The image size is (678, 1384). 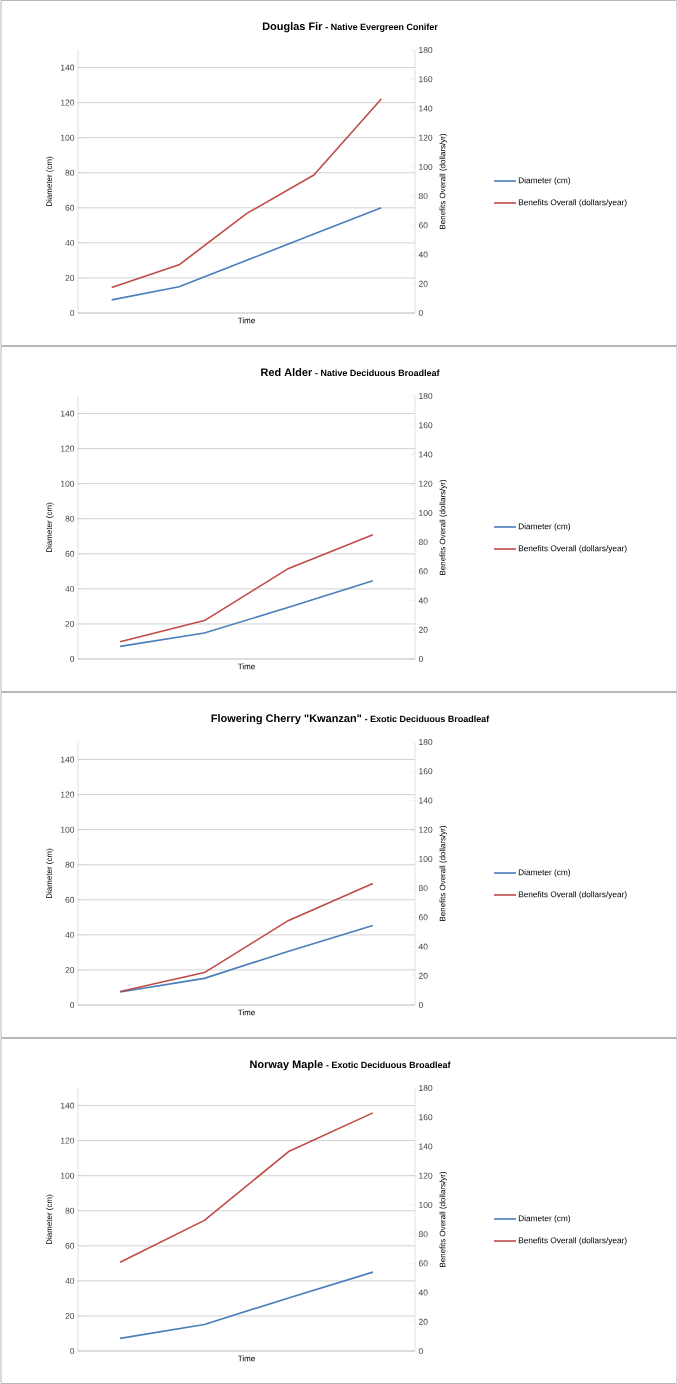 What do you see at coordinates (292, 27) in the screenshot?
I see `chart-title: Douglas Fir` at bounding box center [292, 27].